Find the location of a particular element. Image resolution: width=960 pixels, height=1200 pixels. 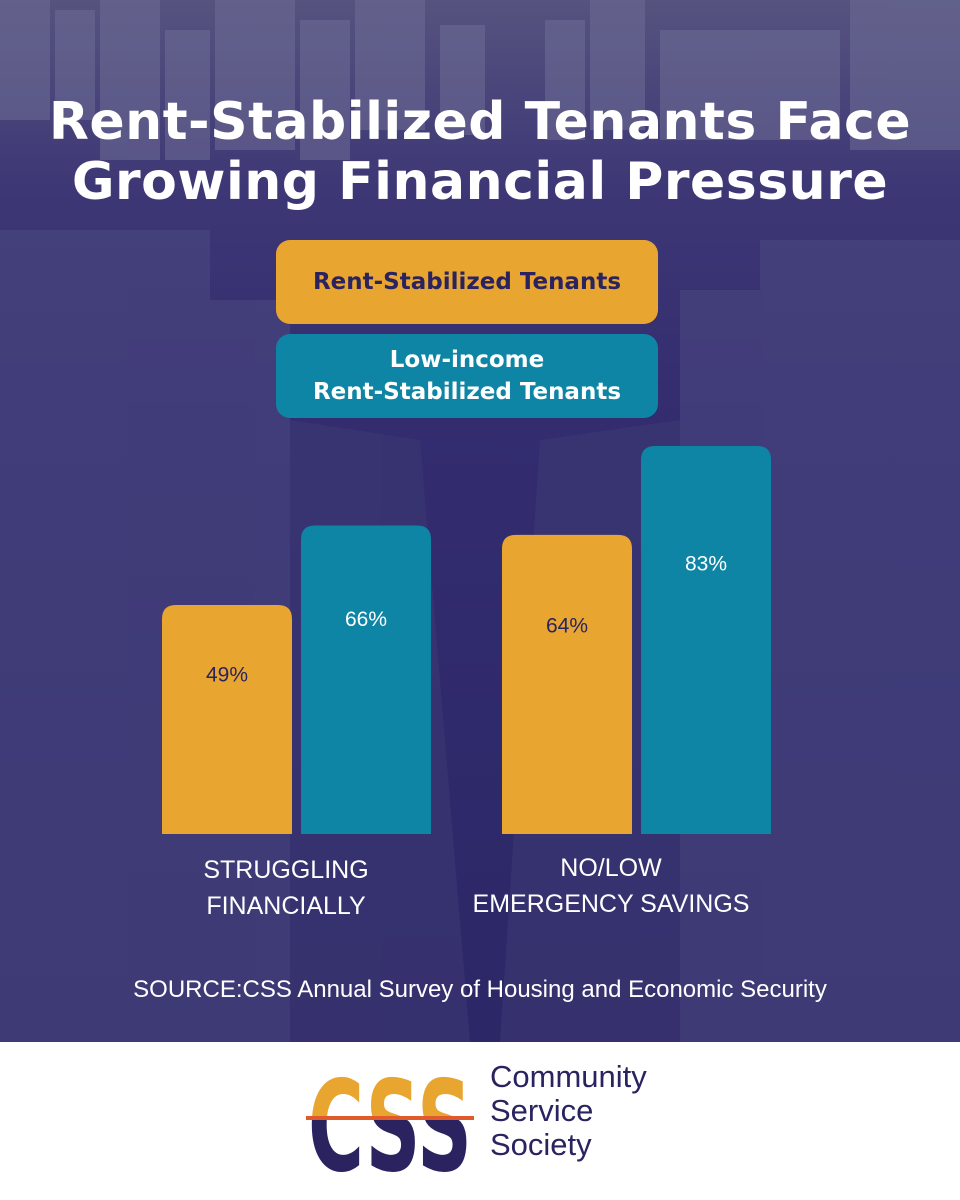

svg-text: CSS is located at coordinates (390, 1125).